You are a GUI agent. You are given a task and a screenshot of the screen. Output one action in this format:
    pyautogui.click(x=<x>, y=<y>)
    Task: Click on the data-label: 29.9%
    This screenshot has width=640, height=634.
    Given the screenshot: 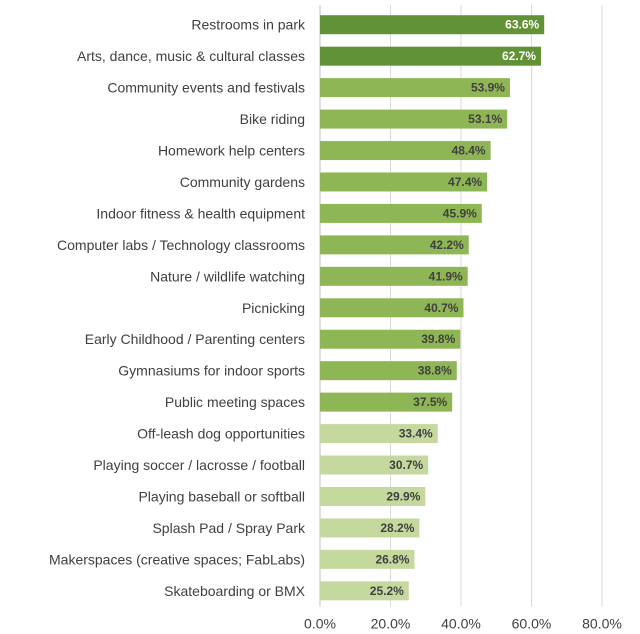 What is the action you would take?
    pyautogui.click(x=403, y=496)
    